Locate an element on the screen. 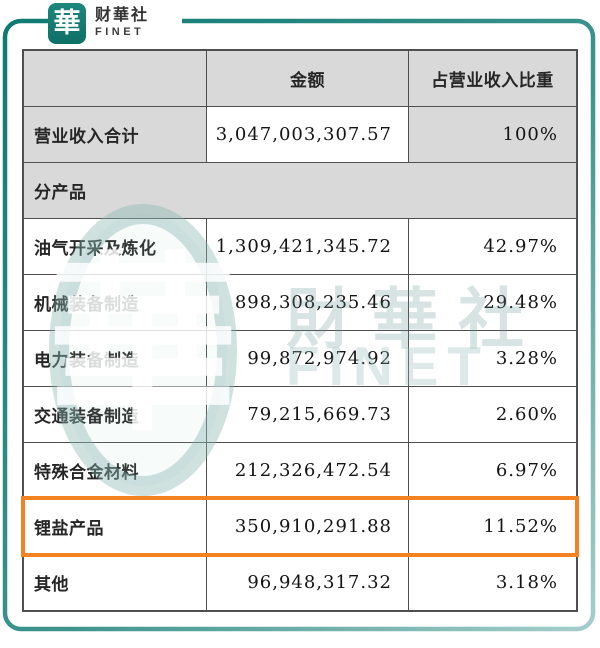  table-row: 电力装备制造 99,872,974.92 3.28% is located at coordinates (300, 358).